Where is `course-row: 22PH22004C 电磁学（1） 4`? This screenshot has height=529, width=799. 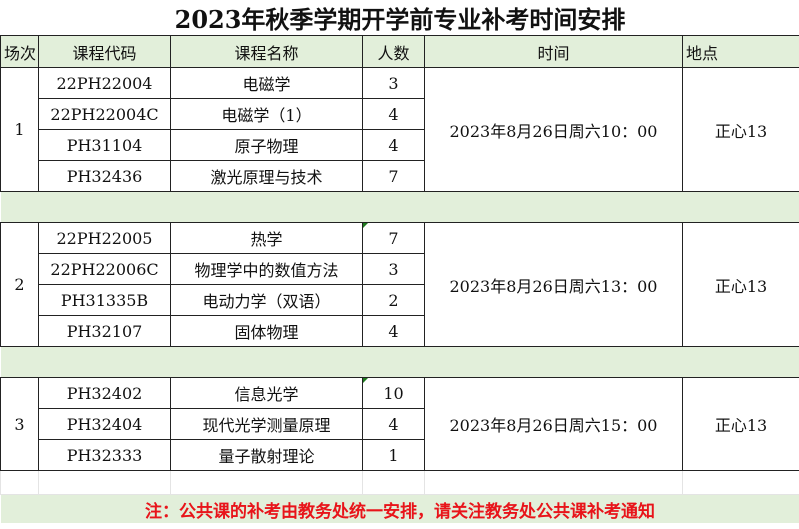 course-row: 22PH22004C 电磁学（1） 4 is located at coordinates (400, 114).